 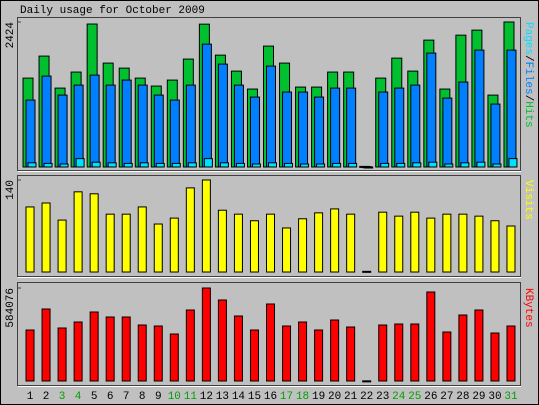 What do you see at coordinates (446, 397) in the screenshot?
I see `x-tick-label: 27` at bounding box center [446, 397].